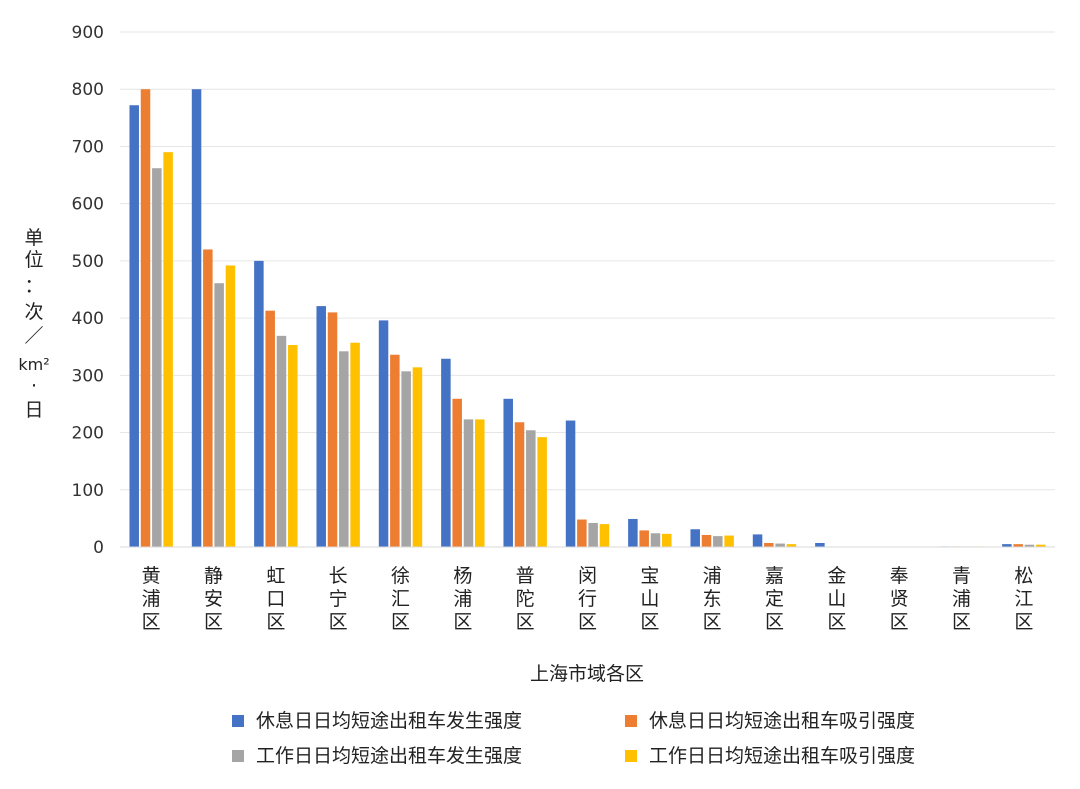  Describe the element at coordinates (88, 434) in the screenshot. I see `y-tick-label: 200` at that location.